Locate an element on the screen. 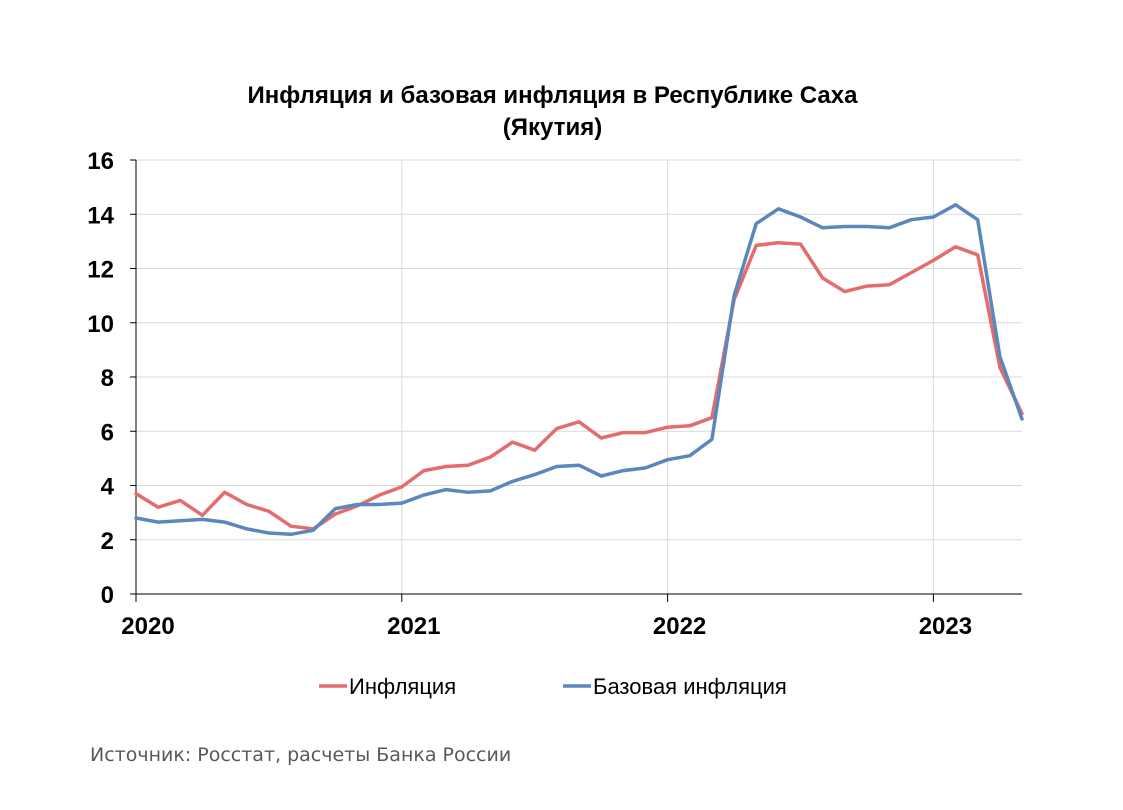  chart-title-line2: (Якутия) is located at coordinates (552, 127).